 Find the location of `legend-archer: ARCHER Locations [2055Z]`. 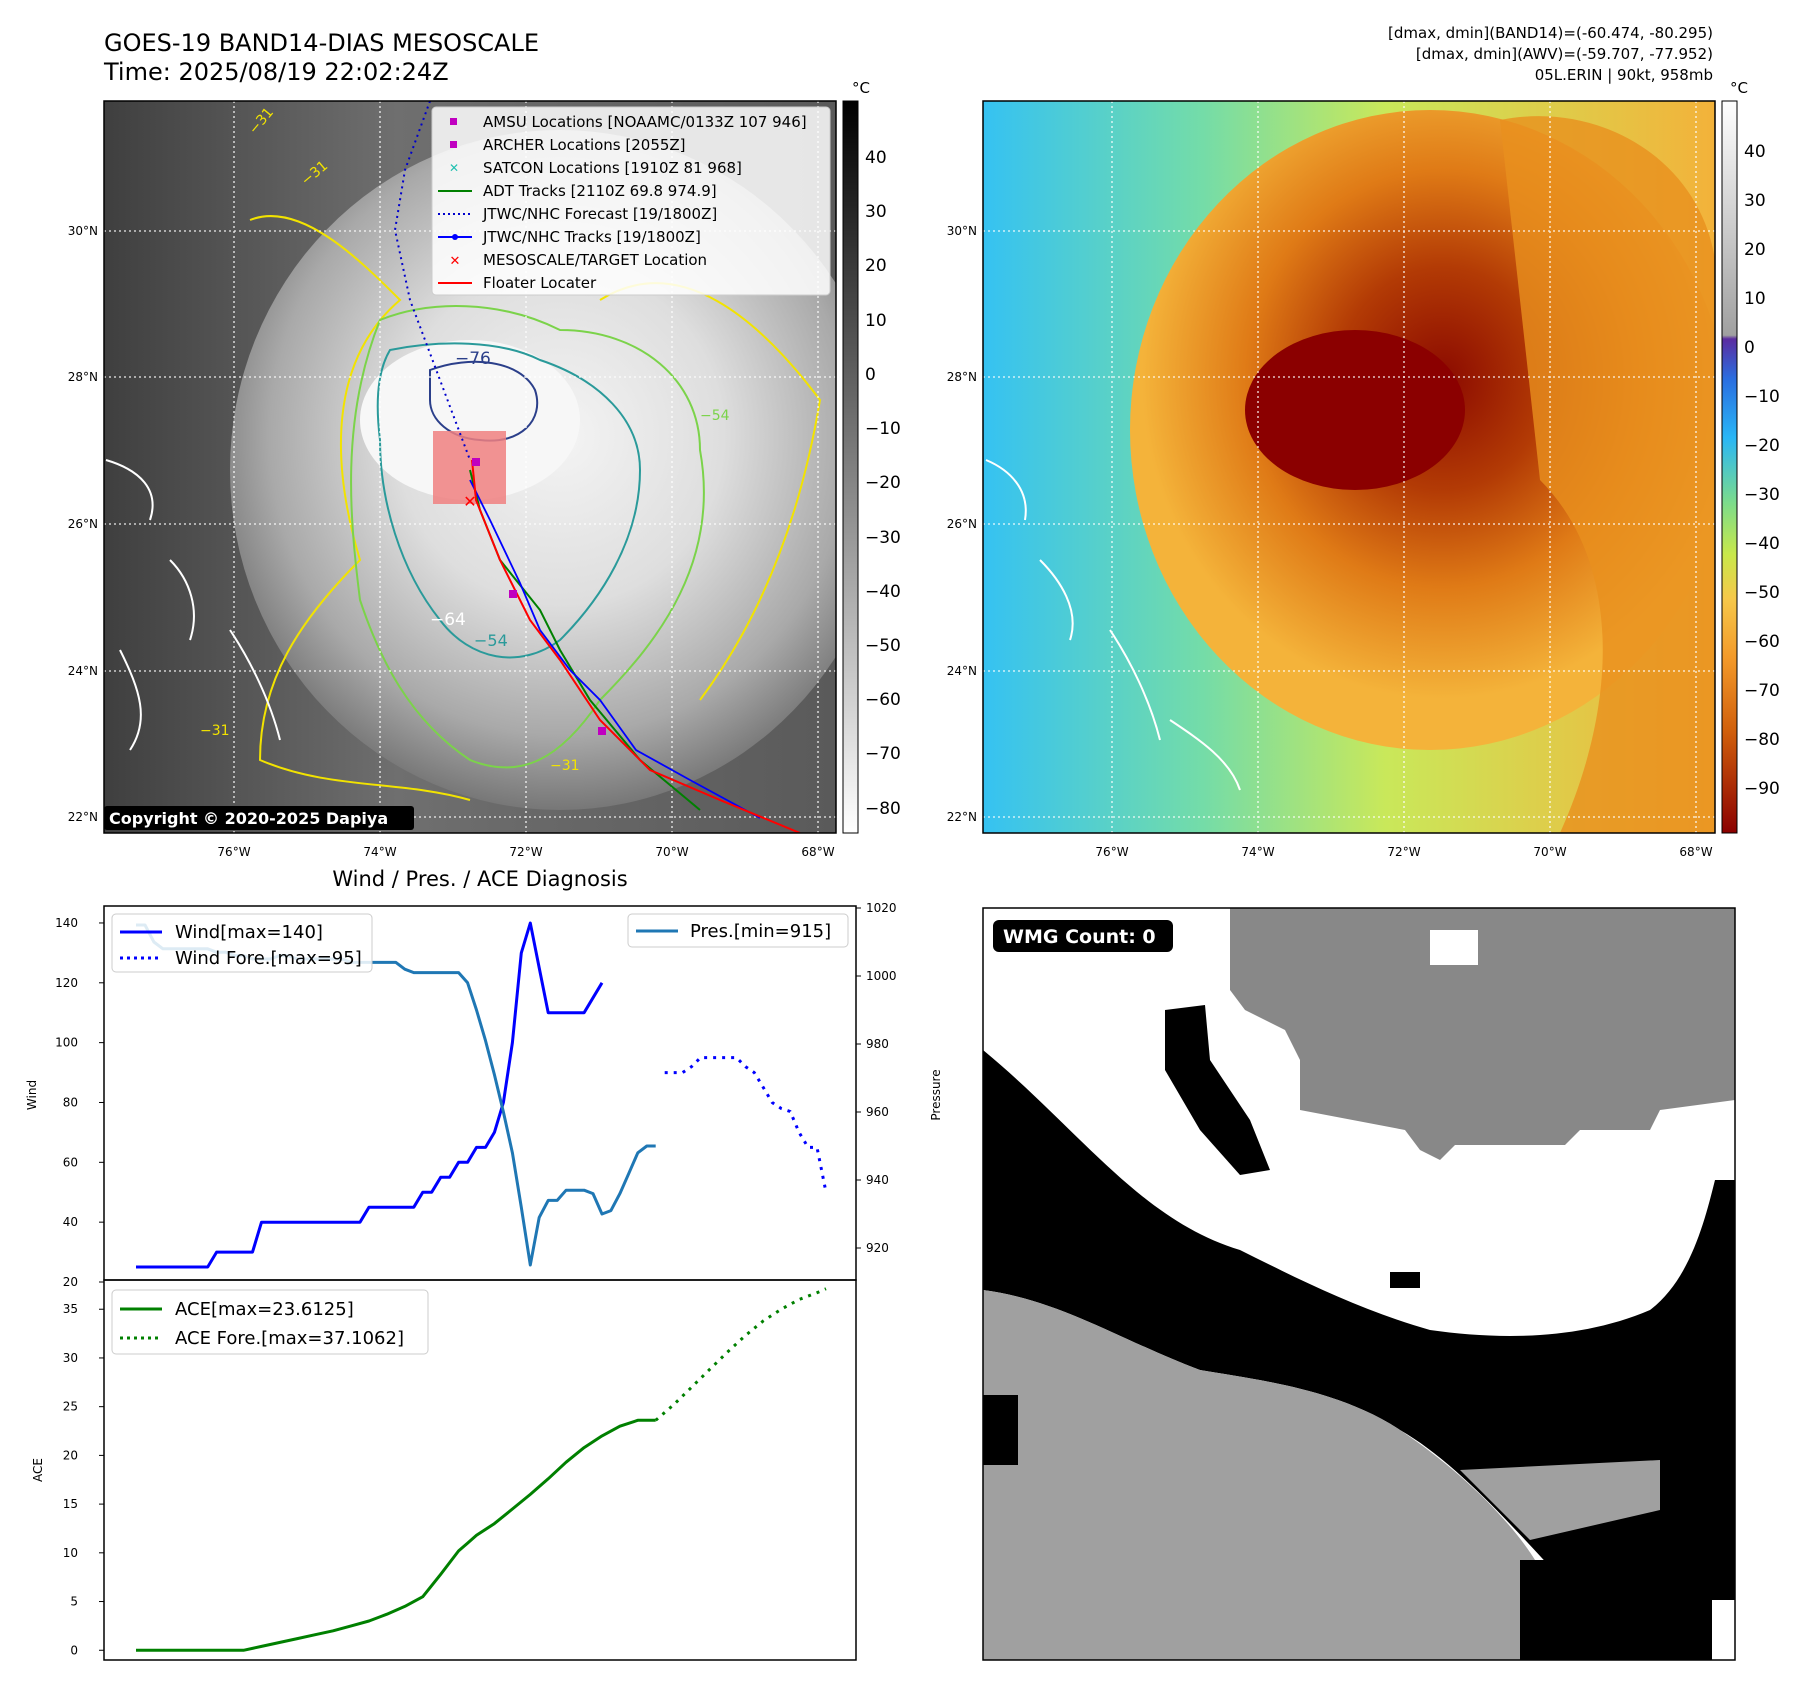

legend-archer: ARCHER Locations [2055Z] is located at coordinates (584, 145).